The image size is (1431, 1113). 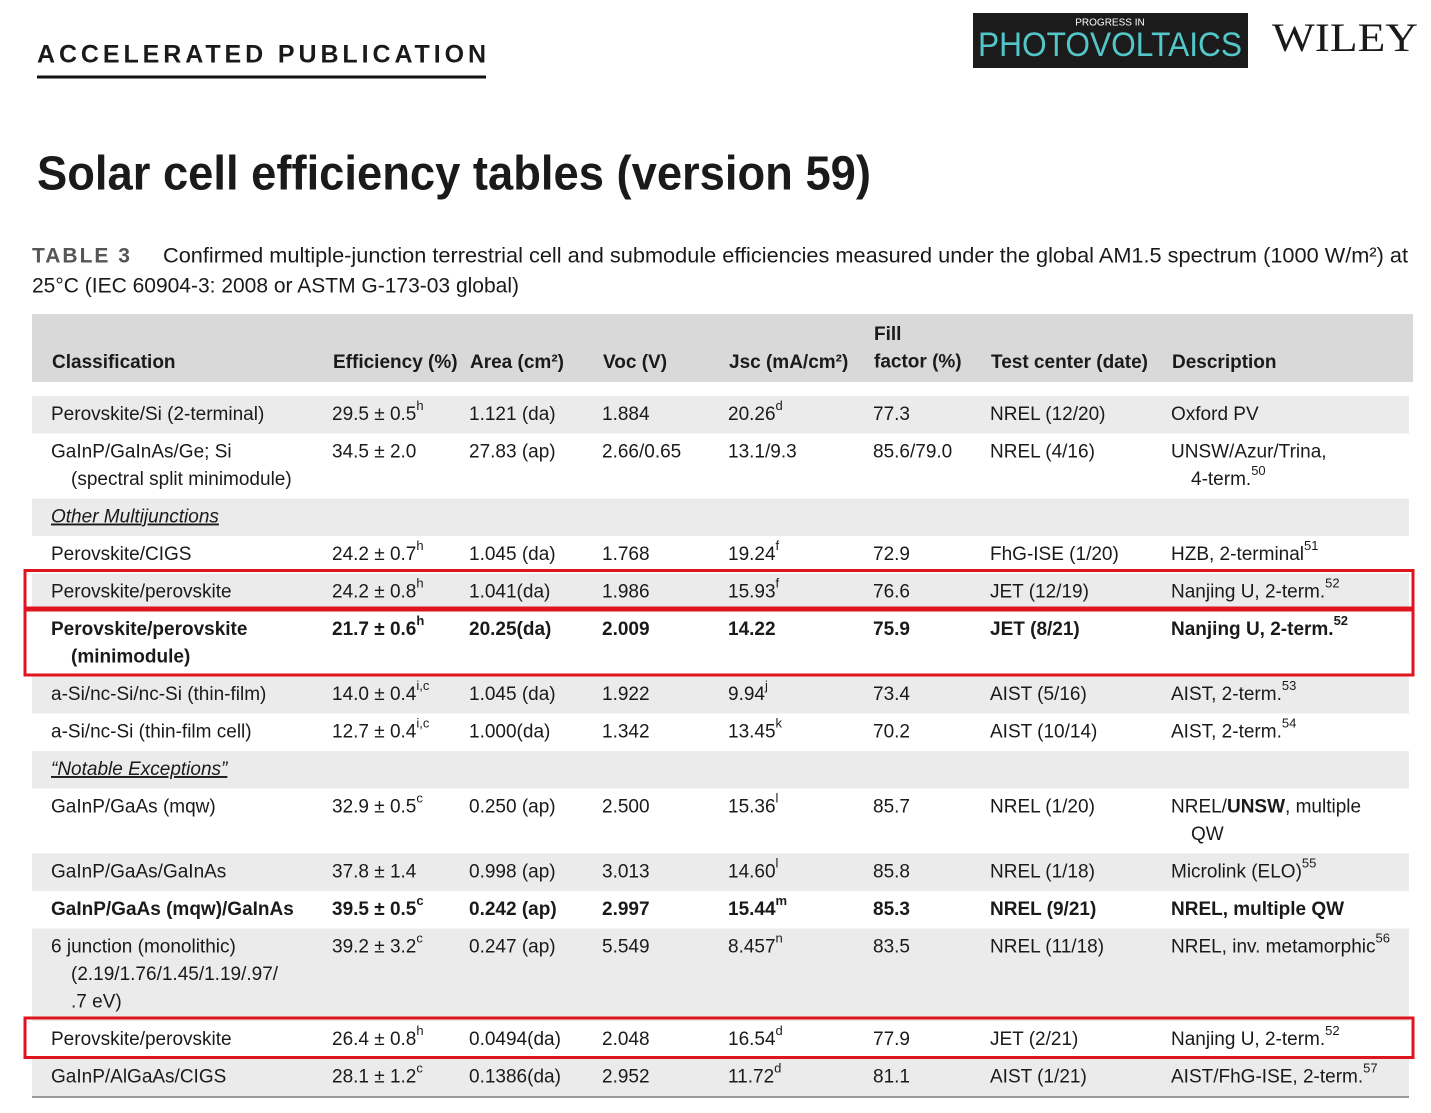 What do you see at coordinates (626, 909) in the screenshot?
I see `text-run: 2.997` at bounding box center [626, 909].